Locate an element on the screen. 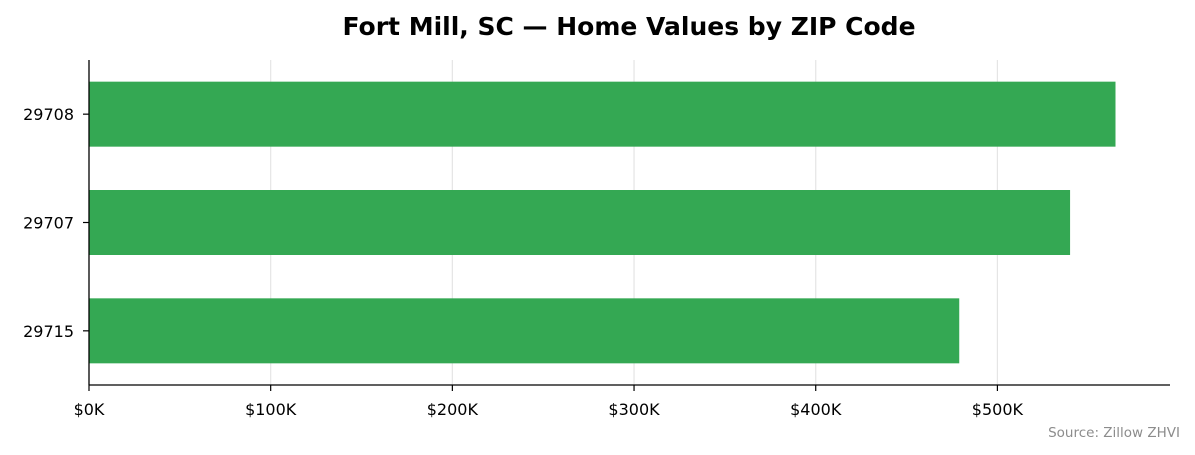  x-tick-label: $200K is located at coordinates (453, 409).